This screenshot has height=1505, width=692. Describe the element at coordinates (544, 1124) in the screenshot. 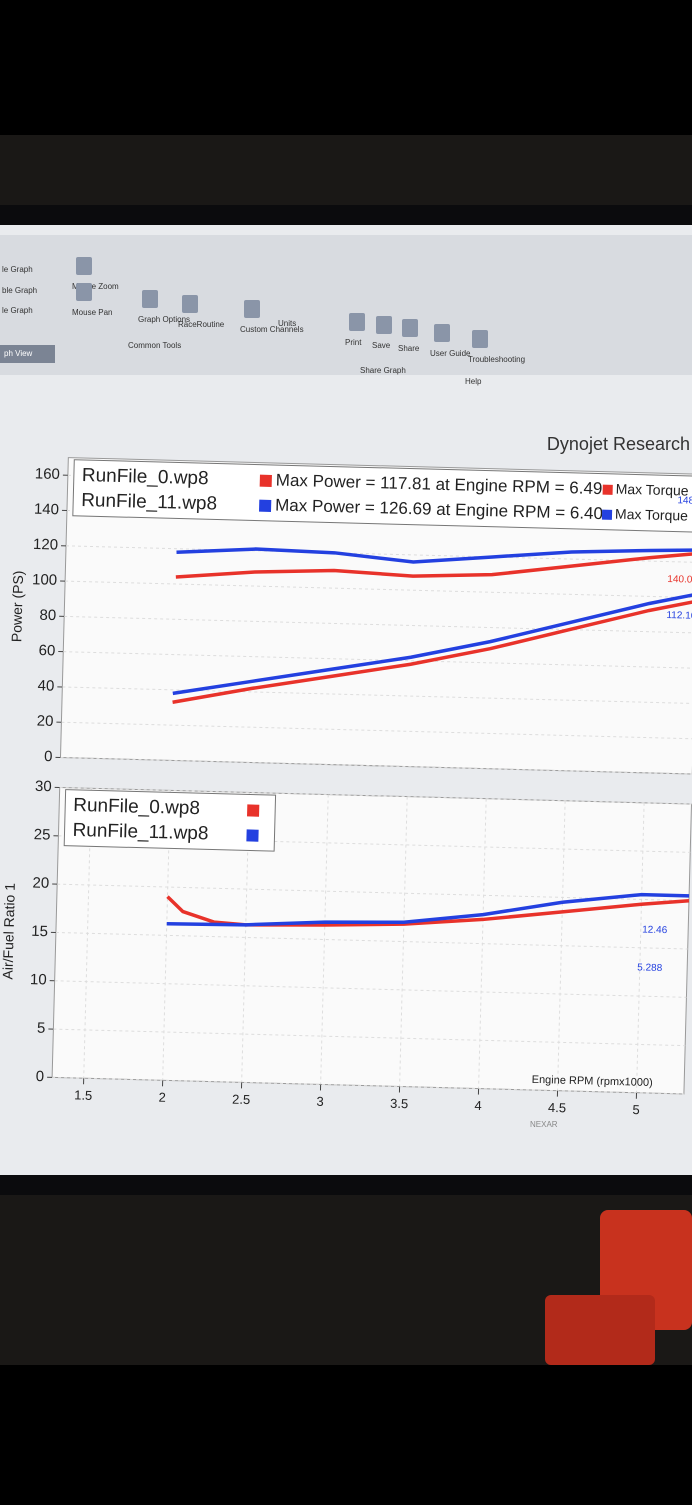

I see `monitor-brand: NEXAR` at that location.